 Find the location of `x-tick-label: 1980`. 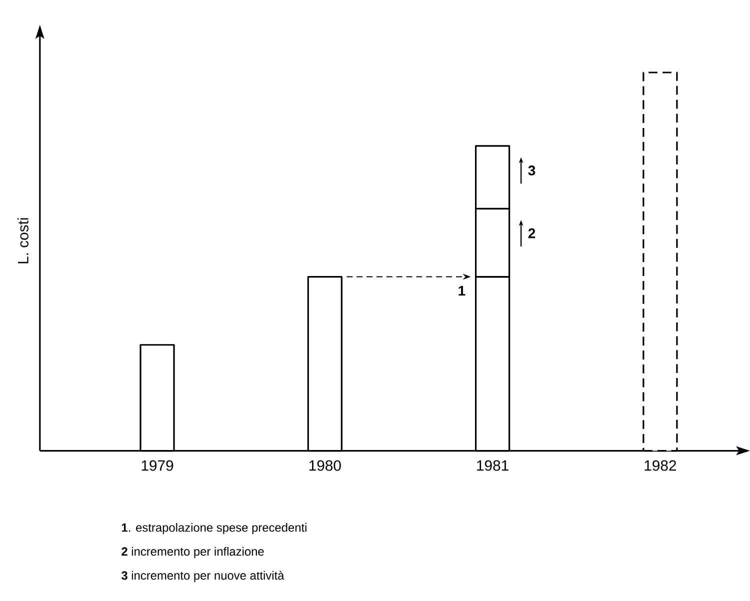

x-tick-label: 1980 is located at coordinates (325, 465).